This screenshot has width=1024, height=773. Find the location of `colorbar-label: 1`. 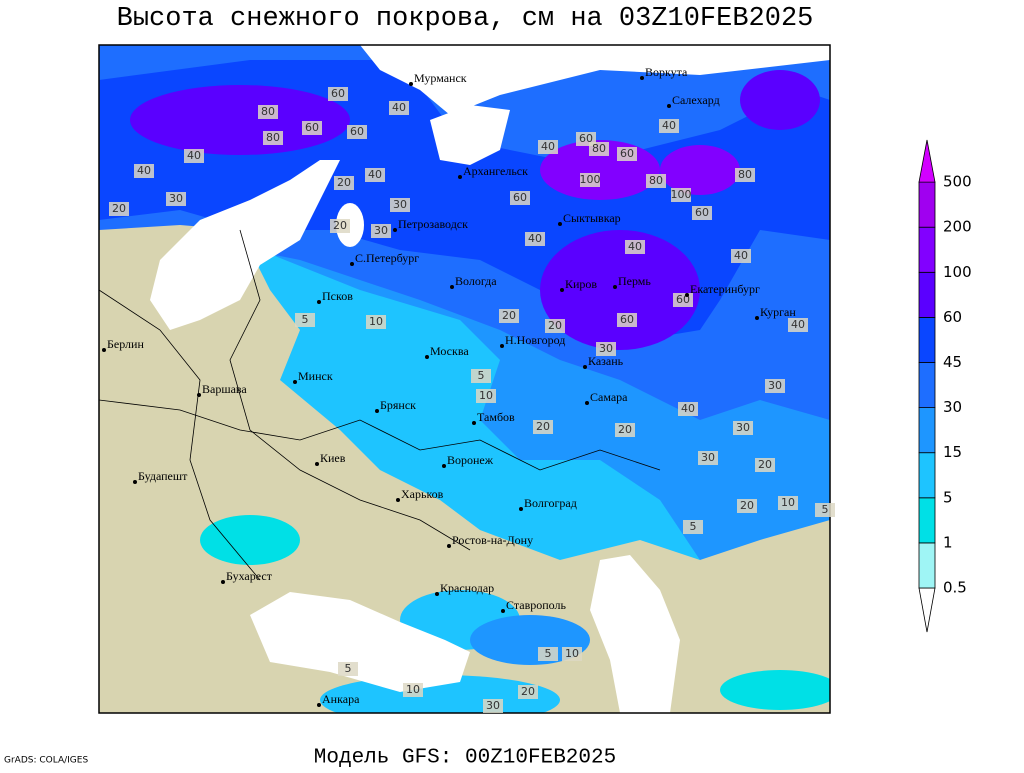

colorbar-label: 1 is located at coordinates (948, 542).